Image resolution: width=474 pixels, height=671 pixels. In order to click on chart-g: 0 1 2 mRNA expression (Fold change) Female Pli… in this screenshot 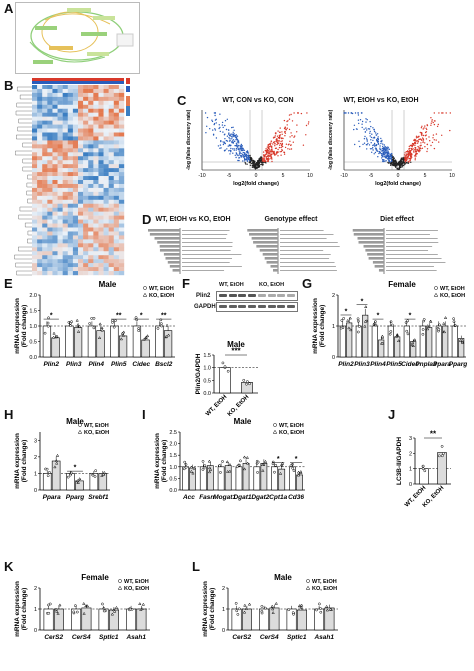, I will do `click(389, 324)`.